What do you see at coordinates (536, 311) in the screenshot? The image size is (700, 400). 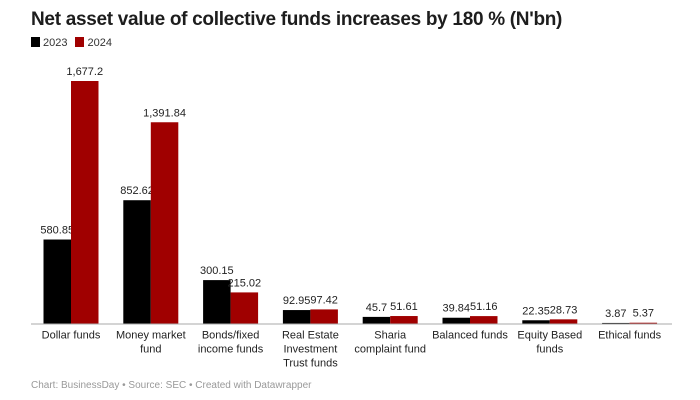 I see `data-label-2023: 22.35` at bounding box center [536, 311].